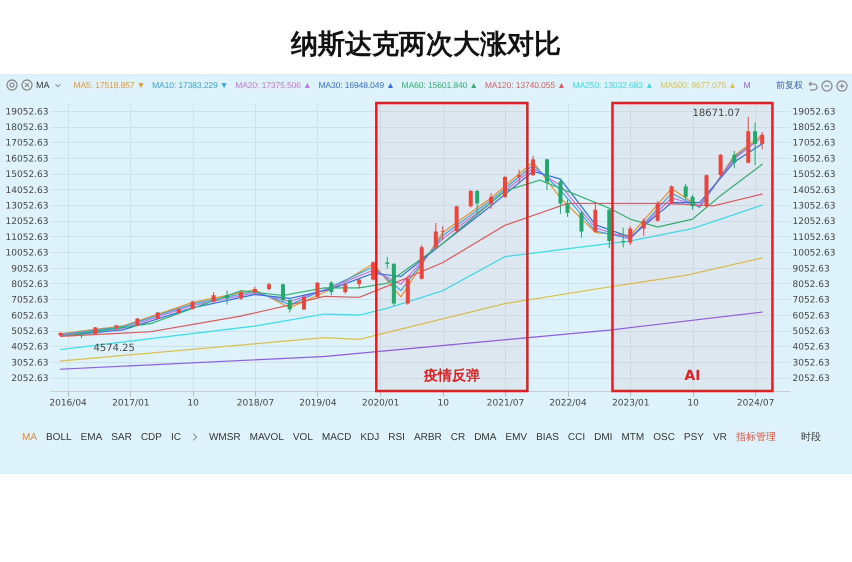 This screenshot has width=852, height=562. Describe the element at coordinates (59, 437) in the screenshot. I see `text: BOLL` at that location.